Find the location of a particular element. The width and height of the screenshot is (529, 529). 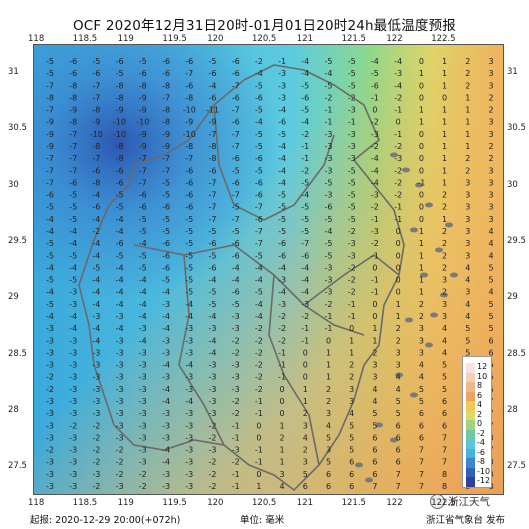

grid-value: 2 is located at coordinates (421, 316).